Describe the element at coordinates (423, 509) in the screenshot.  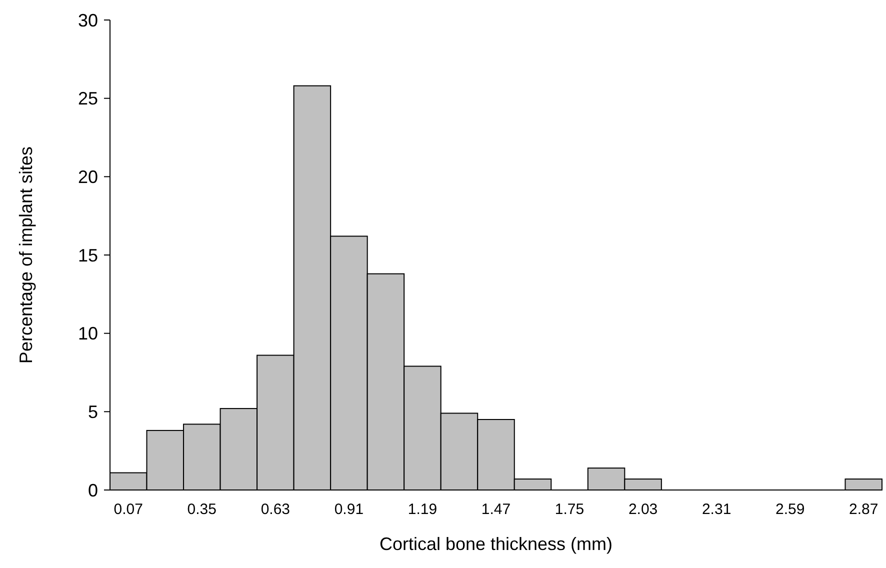
I see `x-tick-label: 1.19` at that location.